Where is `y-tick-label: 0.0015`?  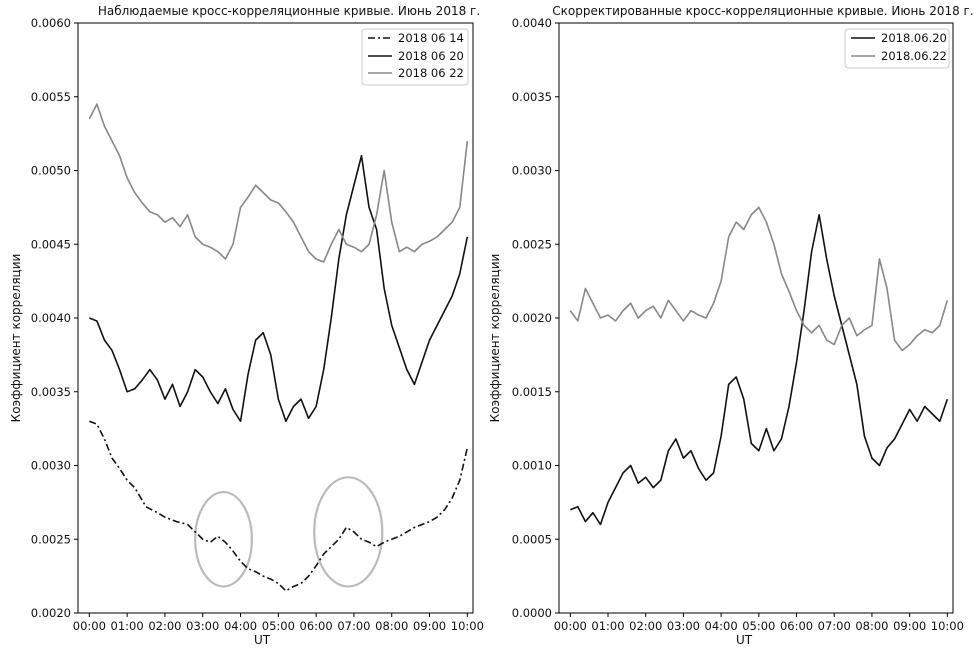
y-tick-label: 0.0015 is located at coordinates (532, 392).